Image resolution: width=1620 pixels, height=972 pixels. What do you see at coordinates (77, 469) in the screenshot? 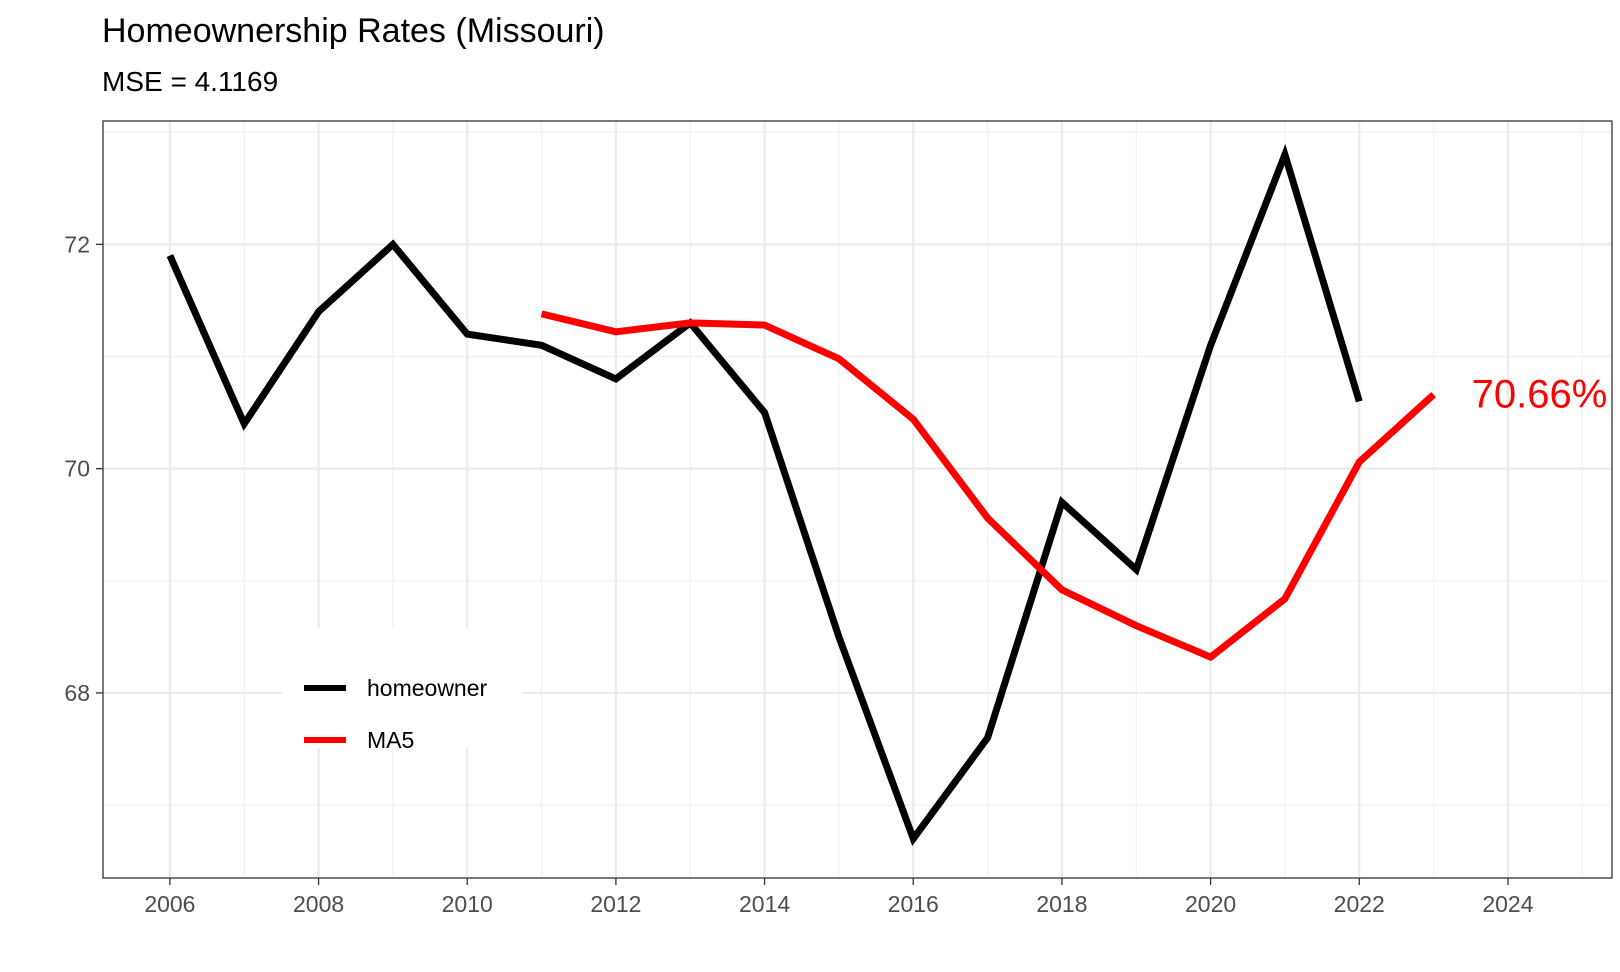
I see `y-tick-label: 70` at bounding box center [77, 469].